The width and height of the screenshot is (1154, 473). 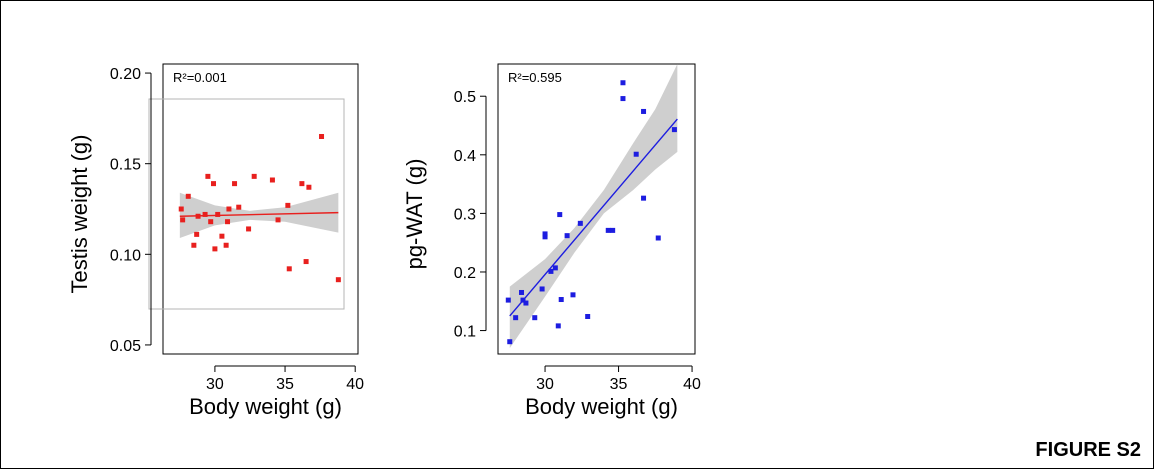 What do you see at coordinates (125, 346) in the screenshot?
I see `y-tick-label: 0.05` at bounding box center [125, 346].